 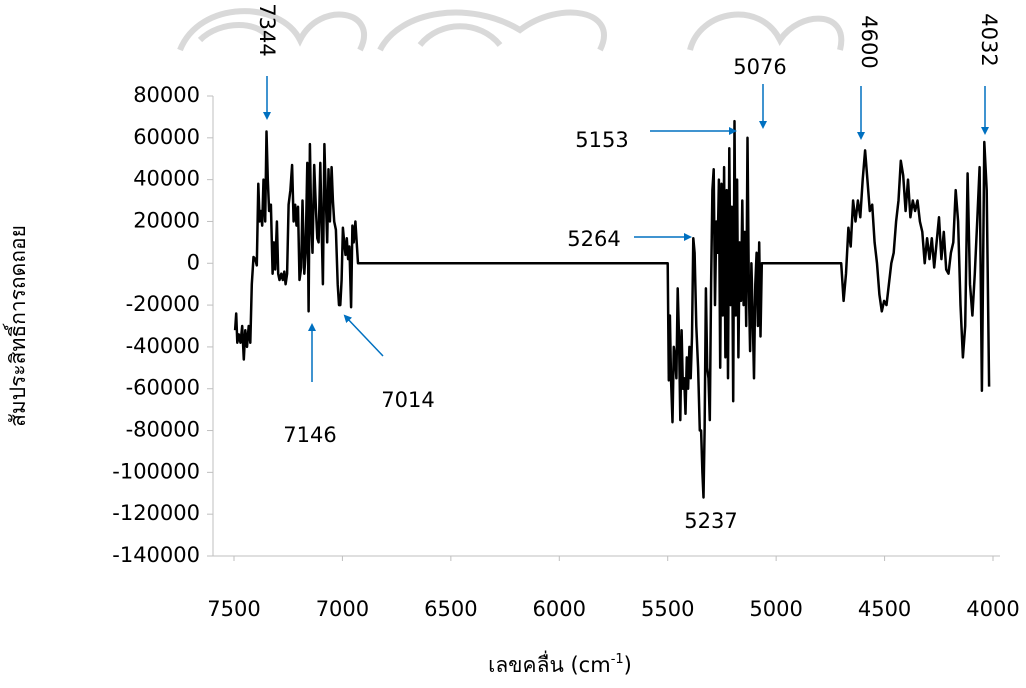 I want to click on y-tick-label: 60000, so click(x=166, y=137).